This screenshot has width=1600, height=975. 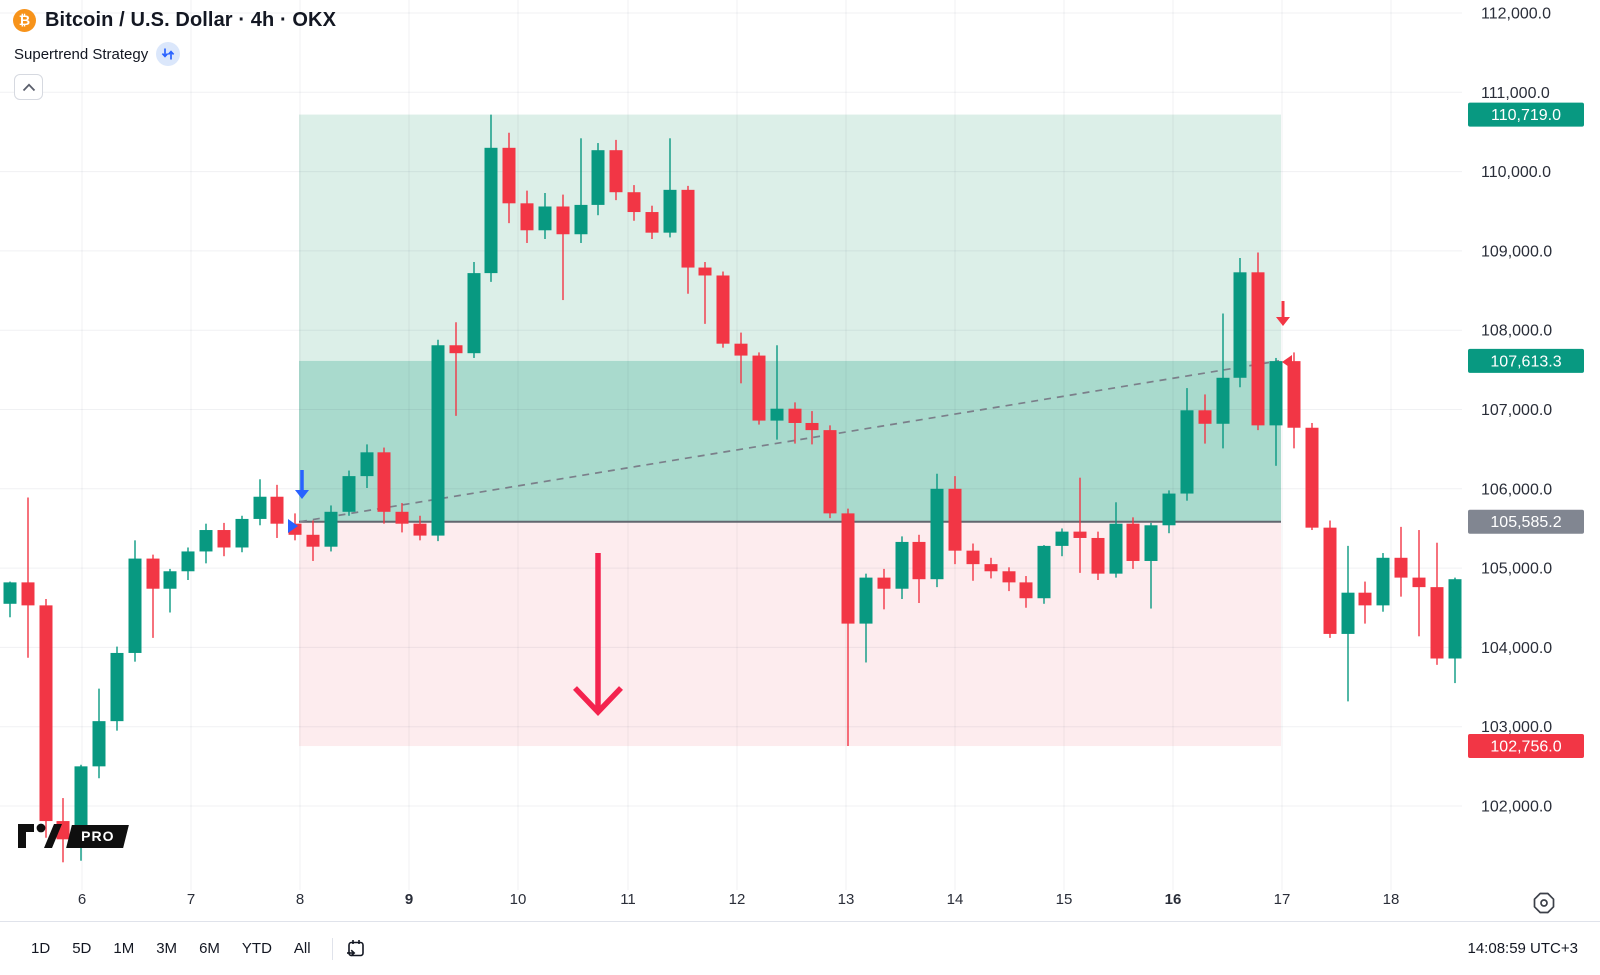 What do you see at coordinates (123, 948) in the screenshot?
I see `range-button-1m: 1M` at bounding box center [123, 948].